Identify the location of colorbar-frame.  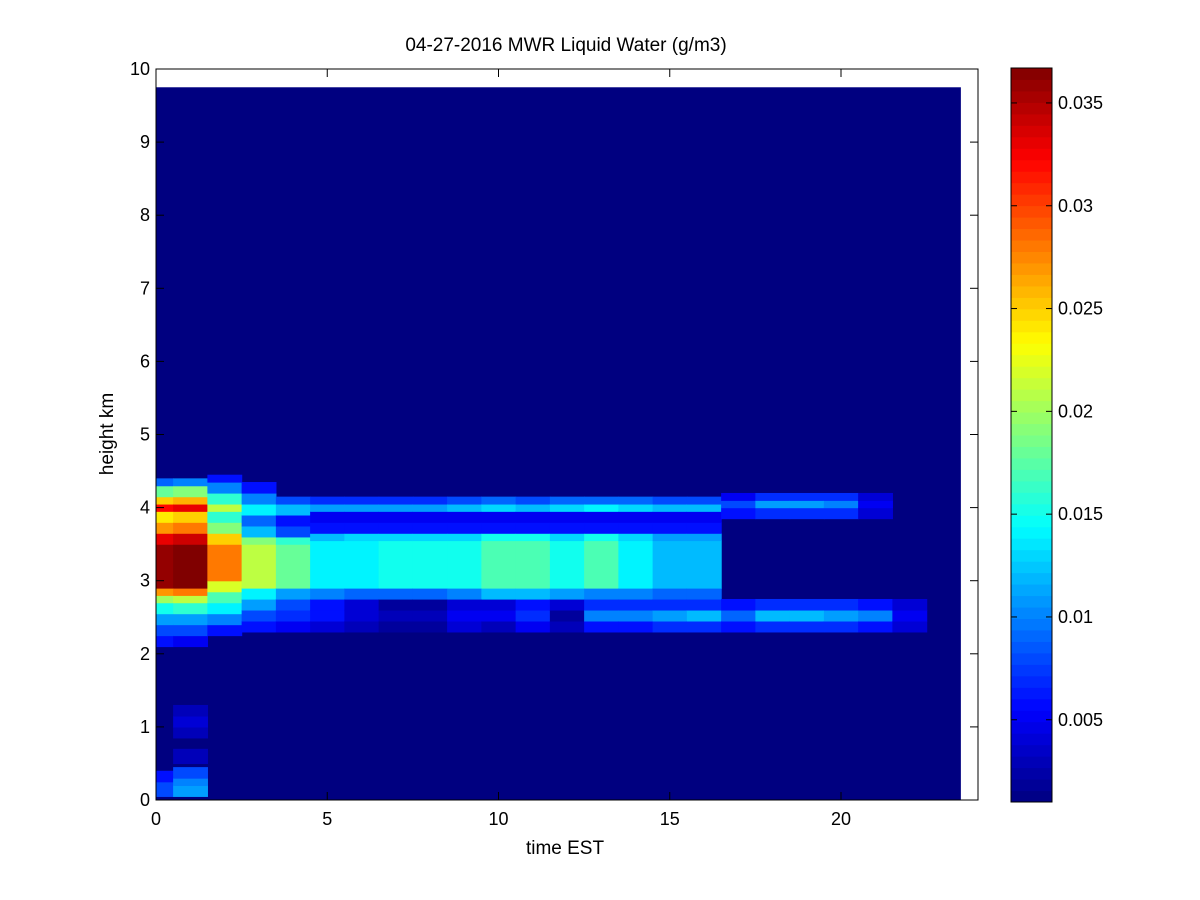
(1031, 435).